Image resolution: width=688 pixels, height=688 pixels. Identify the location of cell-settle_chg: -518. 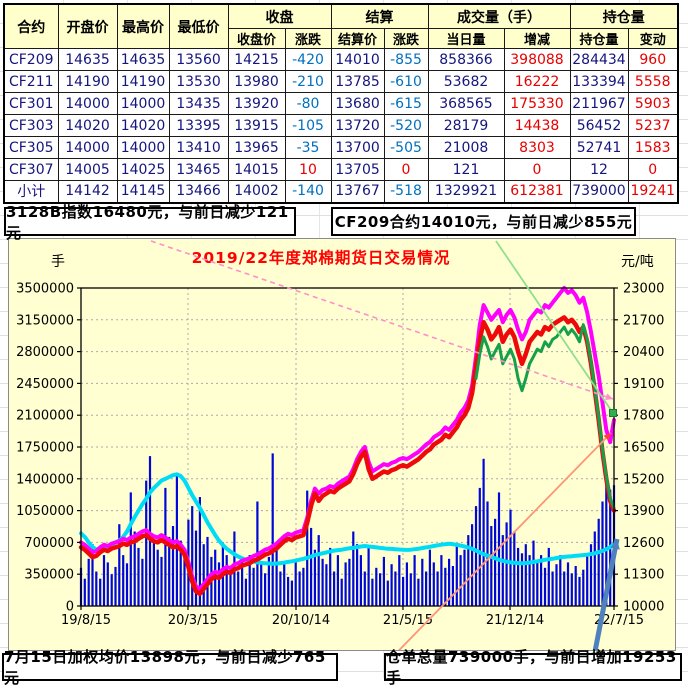
(406, 191).